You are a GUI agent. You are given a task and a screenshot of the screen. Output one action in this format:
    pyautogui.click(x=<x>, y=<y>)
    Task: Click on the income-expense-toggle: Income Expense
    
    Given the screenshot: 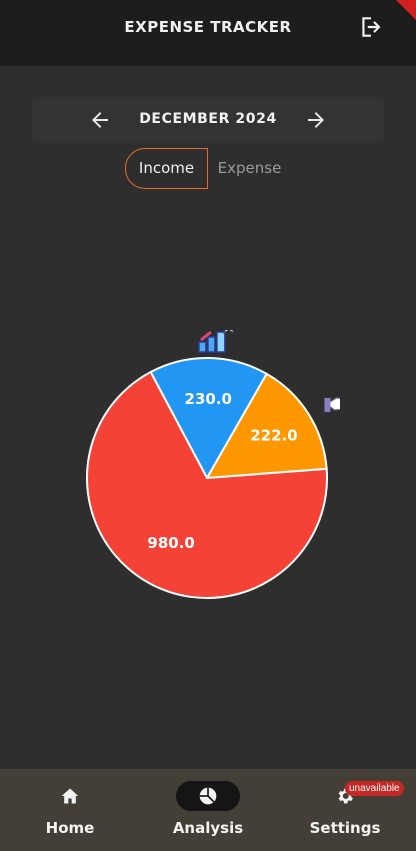 What is the action you would take?
    pyautogui.click(x=208, y=168)
    